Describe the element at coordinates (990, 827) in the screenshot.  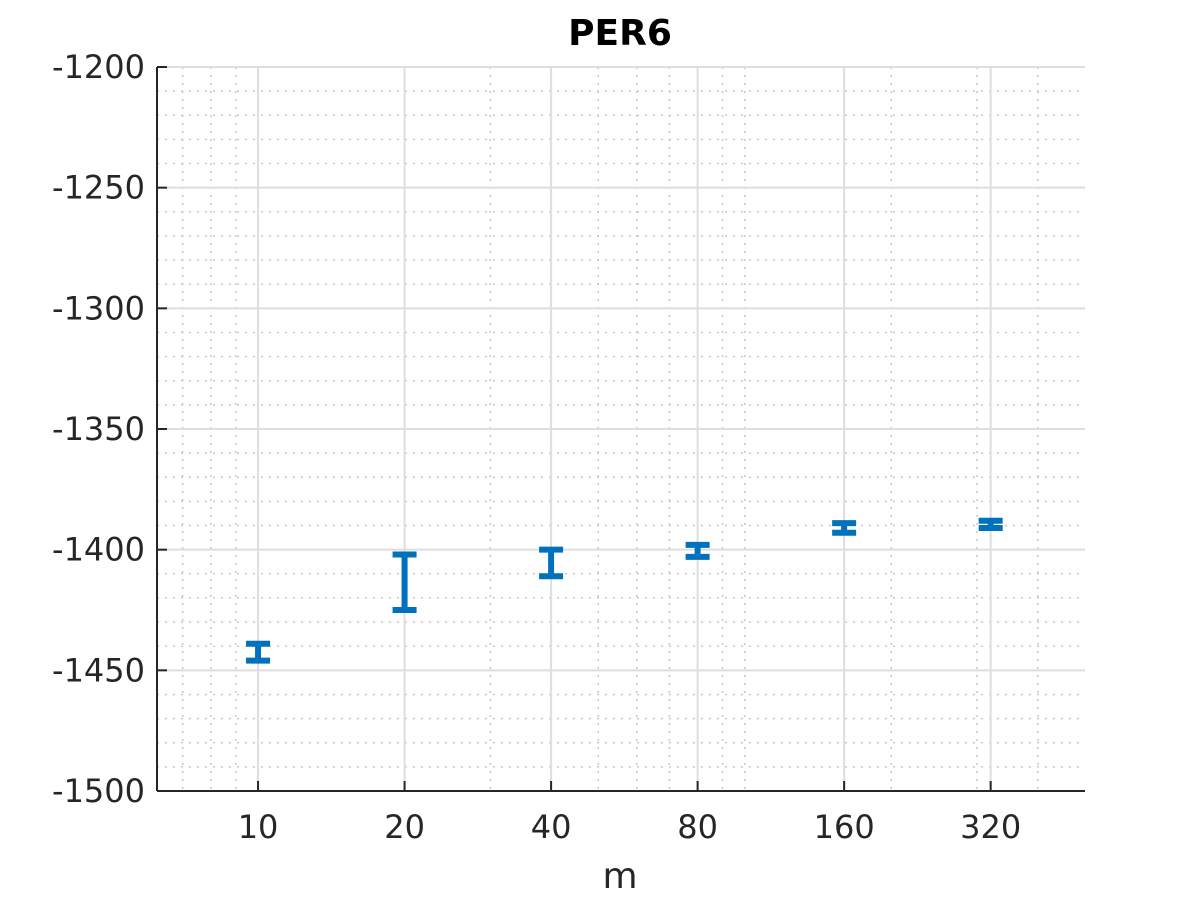
I see `x-tick-label: 320` at that location.